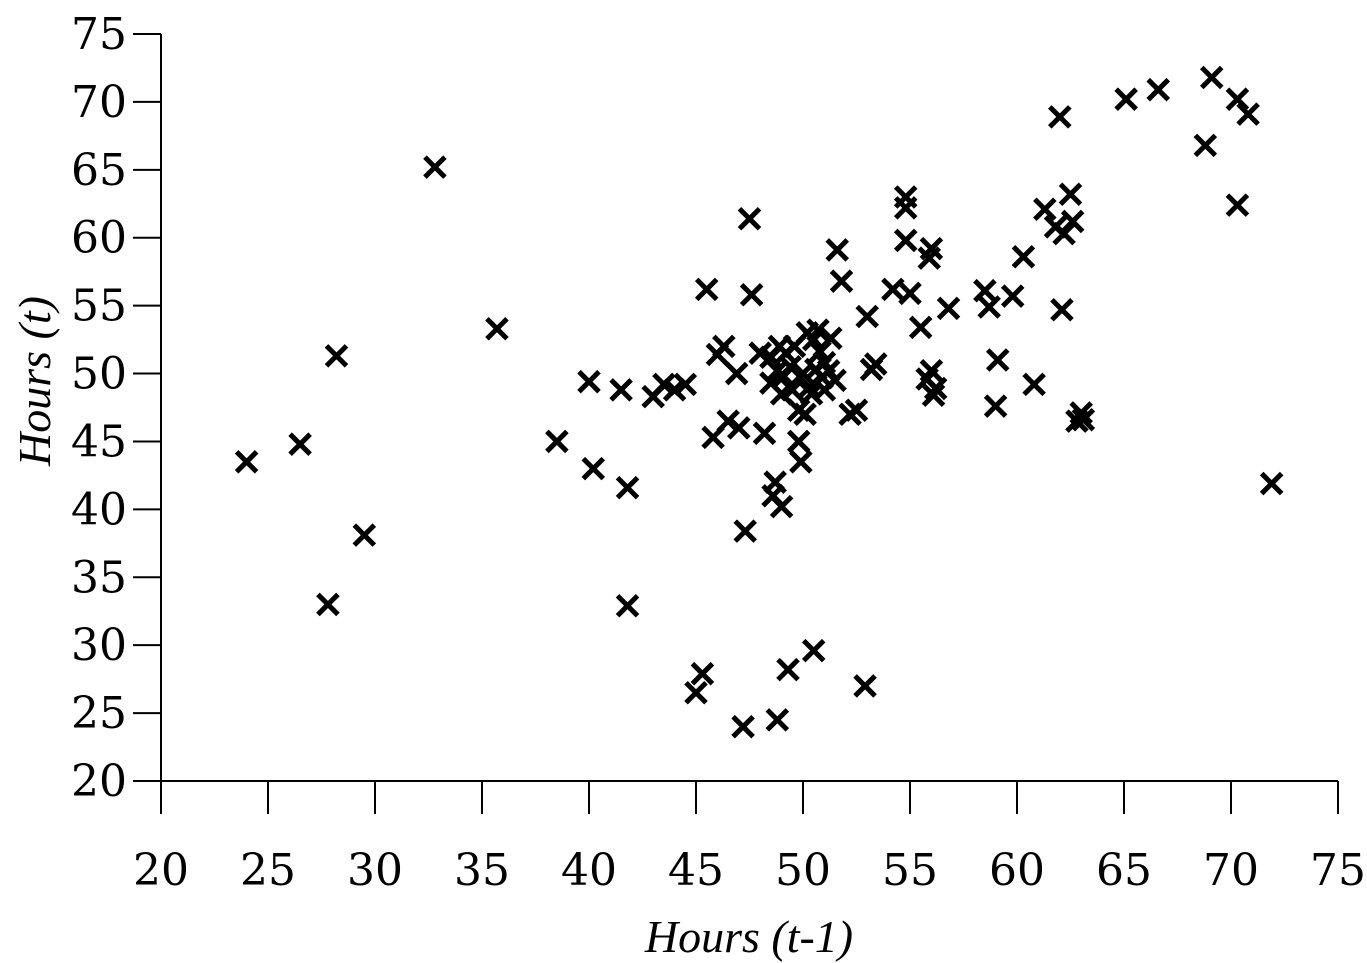  Describe the element at coordinates (589, 870) in the screenshot. I see `x-tick-label: 40` at that location.